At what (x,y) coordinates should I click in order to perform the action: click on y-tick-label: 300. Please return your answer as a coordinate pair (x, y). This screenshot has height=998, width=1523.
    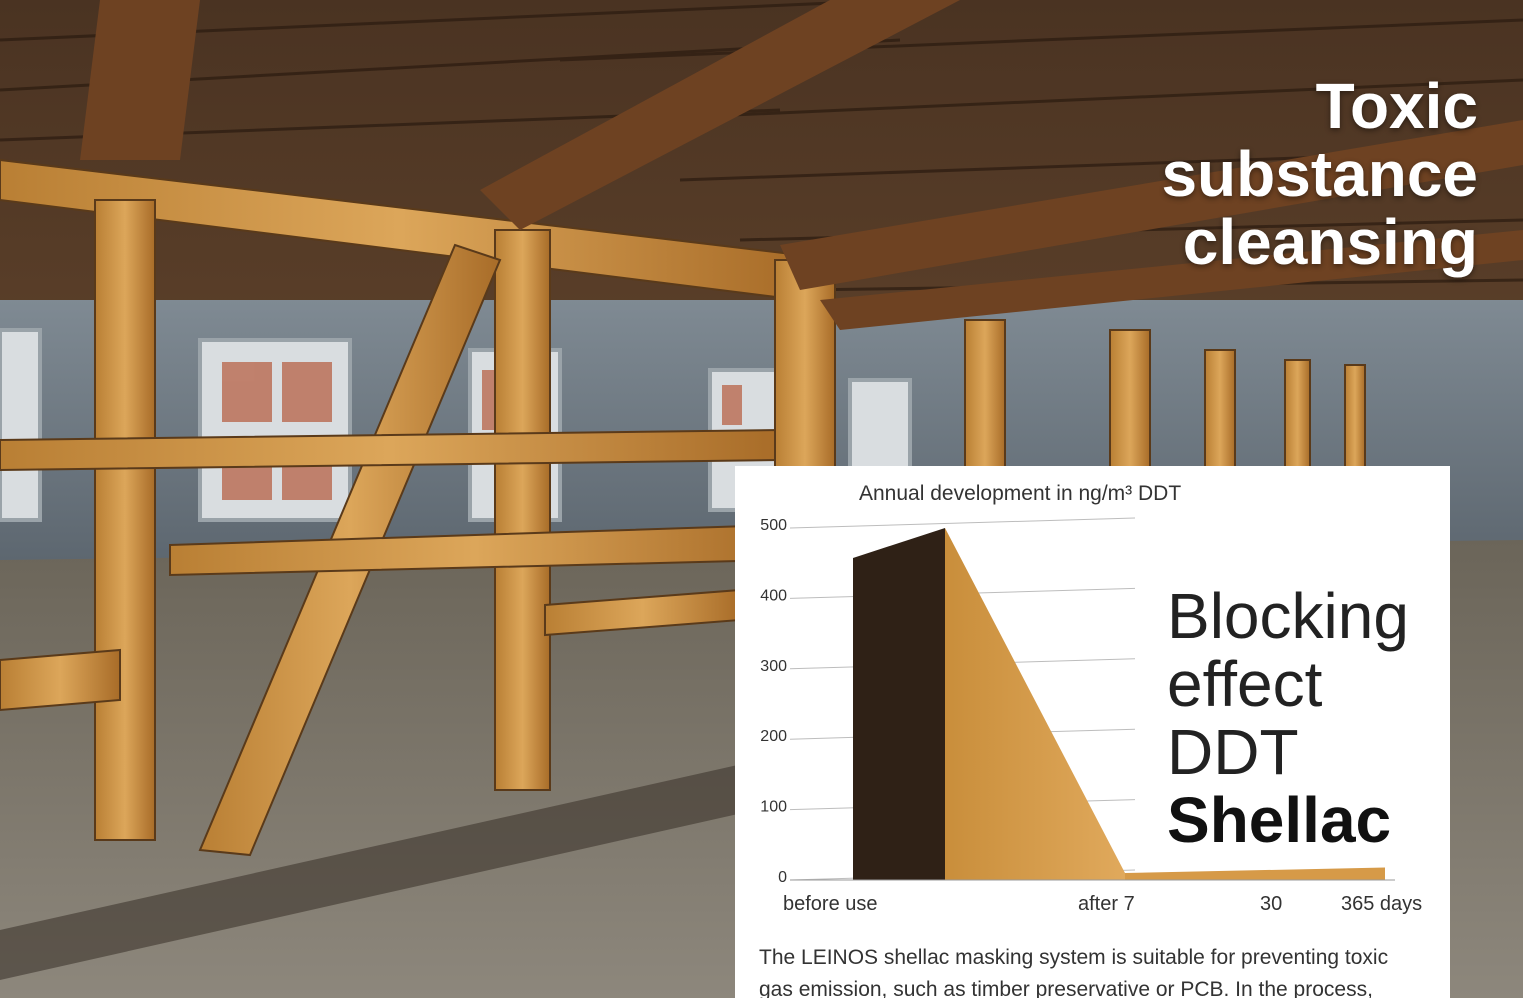
    Looking at the image, I should click on (773, 666).